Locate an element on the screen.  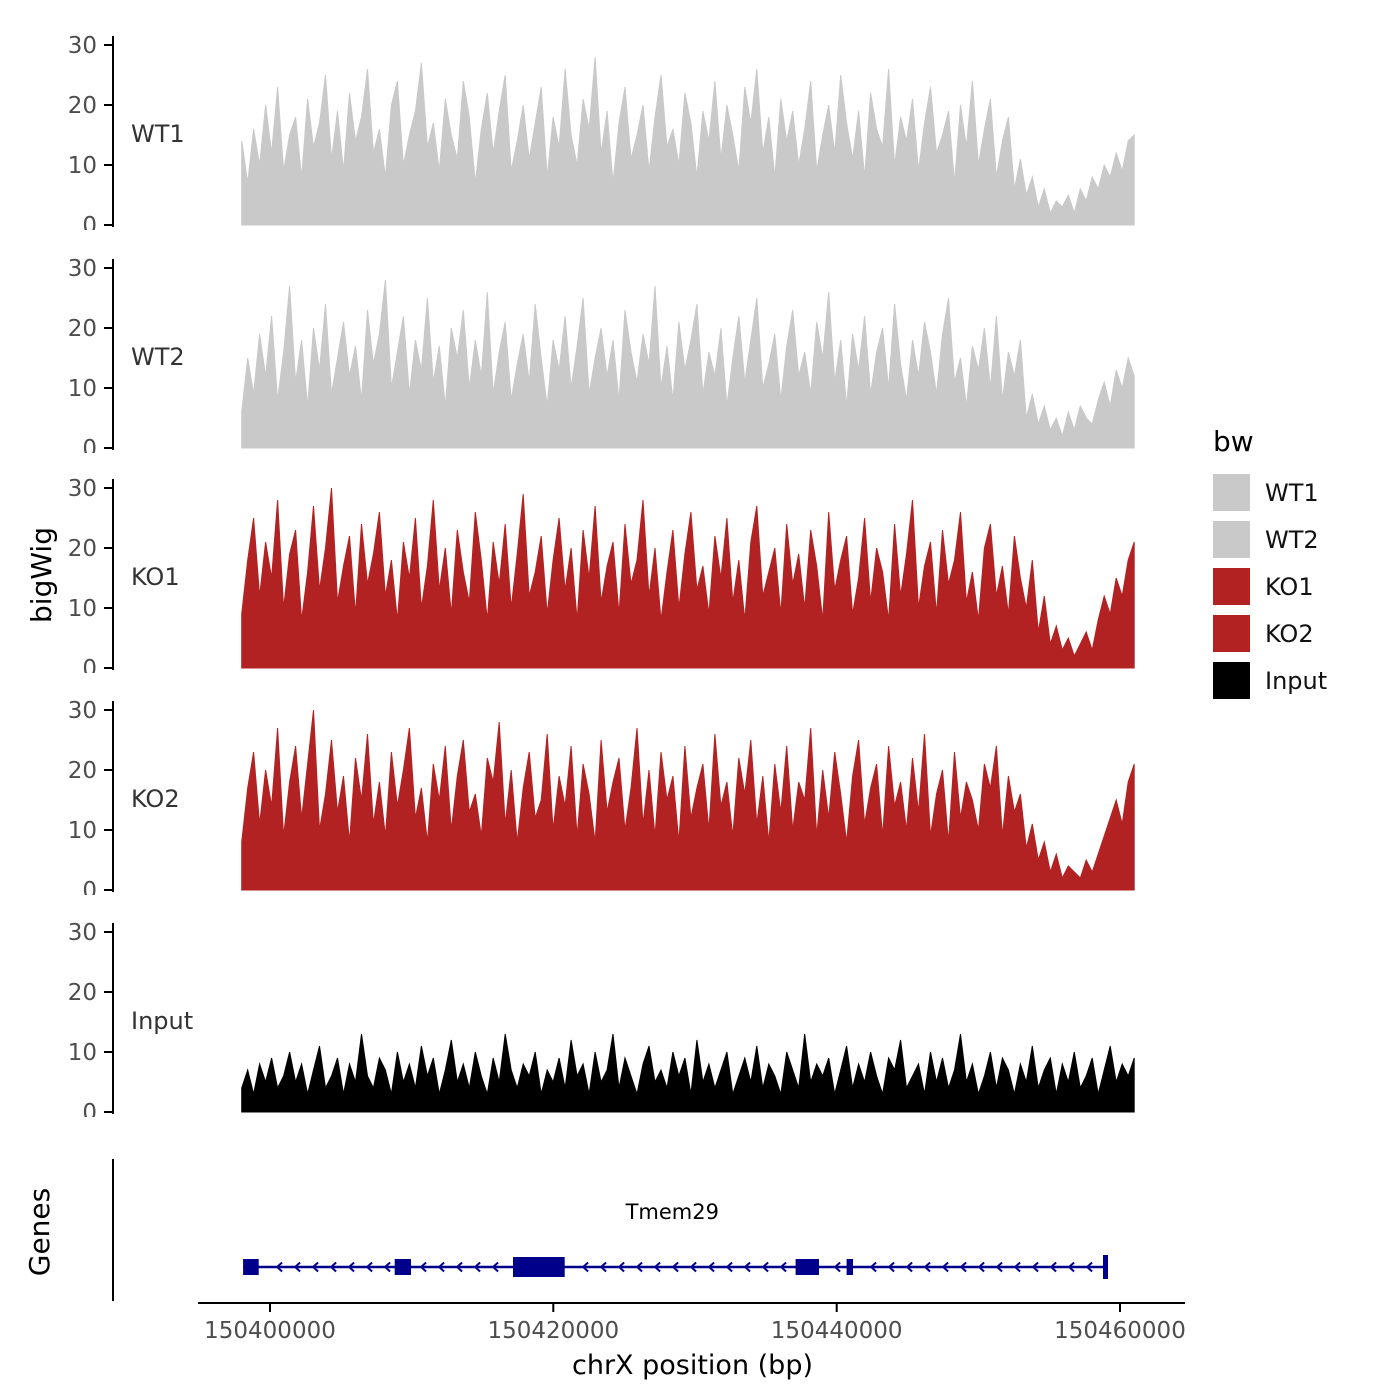
track-panel-wt2: 0 10 20 30 is located at coordinates (601, 354).